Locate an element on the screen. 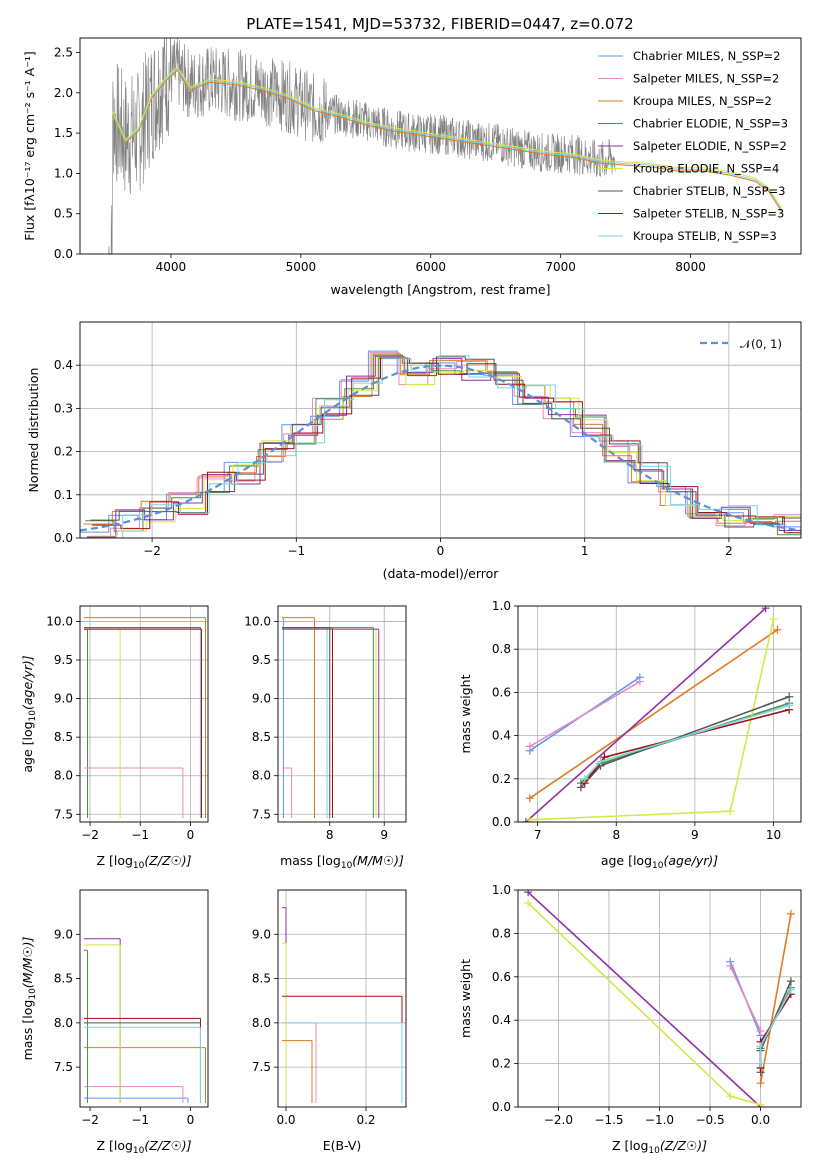  x-axis-label: age [log10(age/yr)] is located at coordinates (659, 862).